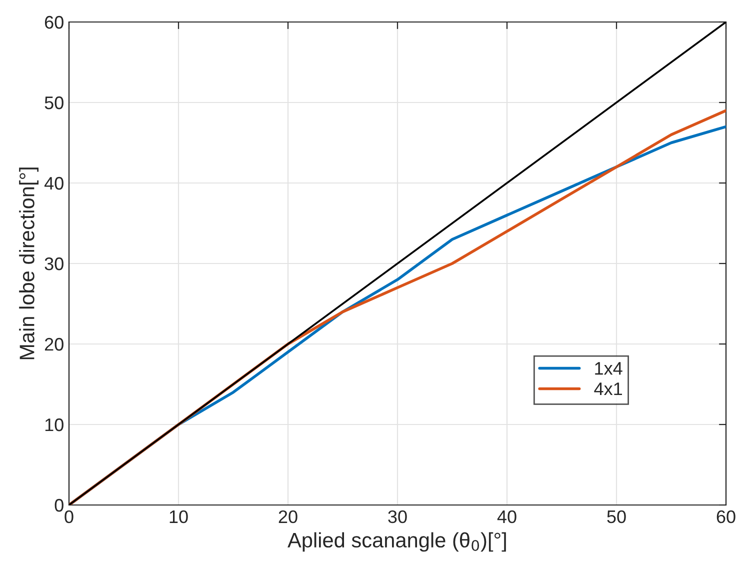 The height and width of the screenshot is (574, 739). I want to click on x-tick-label: 10, so click(179, 517).